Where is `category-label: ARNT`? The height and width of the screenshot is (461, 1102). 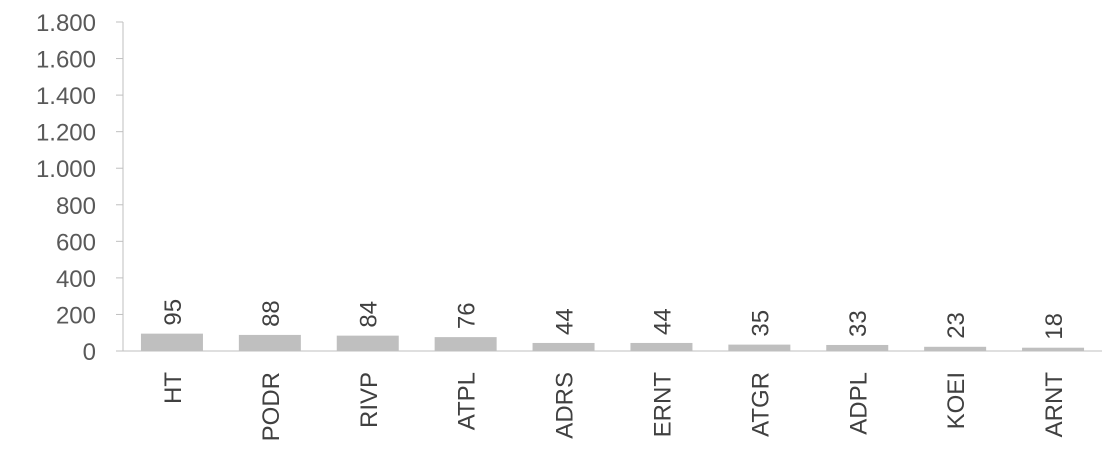
category-label: ARNT is located at coordinates (1054, 405).